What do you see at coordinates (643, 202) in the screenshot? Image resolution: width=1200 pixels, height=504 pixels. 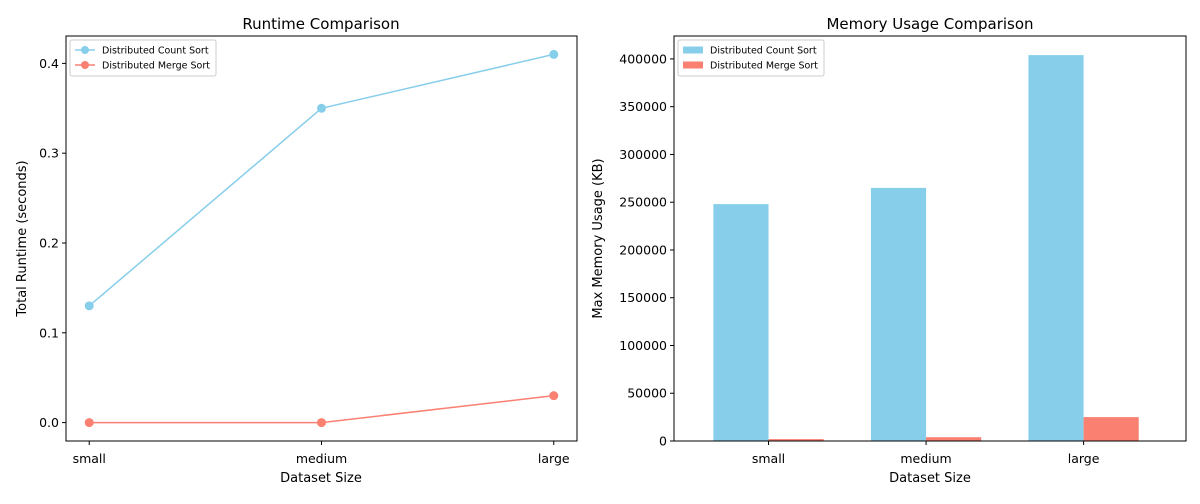 I see `memory-y-tick-label: 250000` at bounding box center [643, 202].